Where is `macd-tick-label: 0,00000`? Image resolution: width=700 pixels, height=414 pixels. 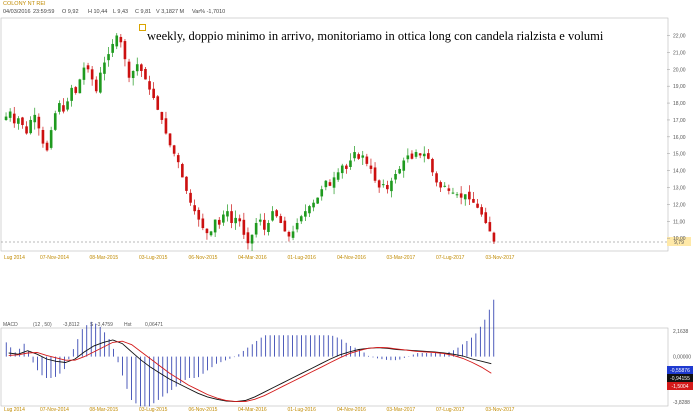 macd-tick-label: 0,00000 is located at coordinates (682, 358).